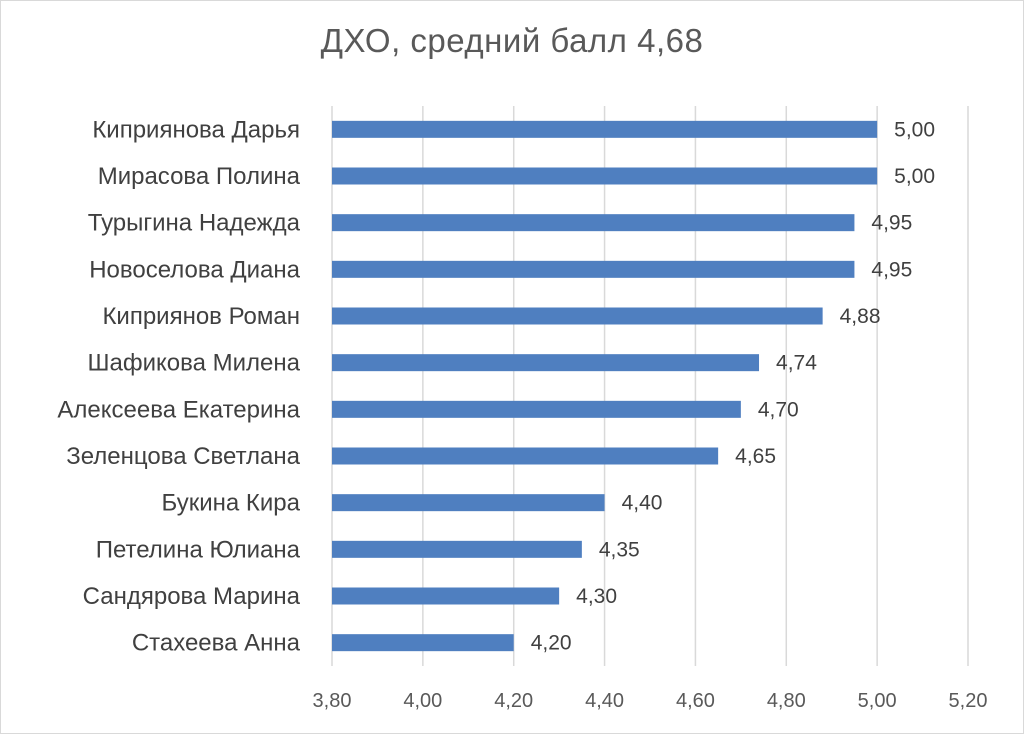  I want to click on data-label: 4,35, so click(619, 549).